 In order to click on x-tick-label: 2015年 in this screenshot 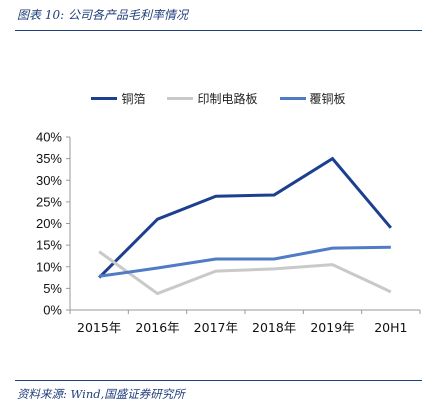, I will do `click(99, 327)`.